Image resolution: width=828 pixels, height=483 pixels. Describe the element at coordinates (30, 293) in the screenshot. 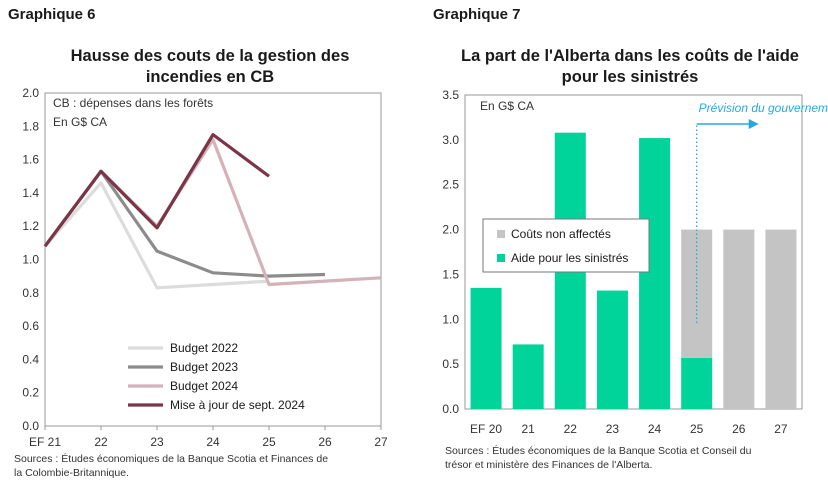

I see `y-tick-label: 0.8` at that location.